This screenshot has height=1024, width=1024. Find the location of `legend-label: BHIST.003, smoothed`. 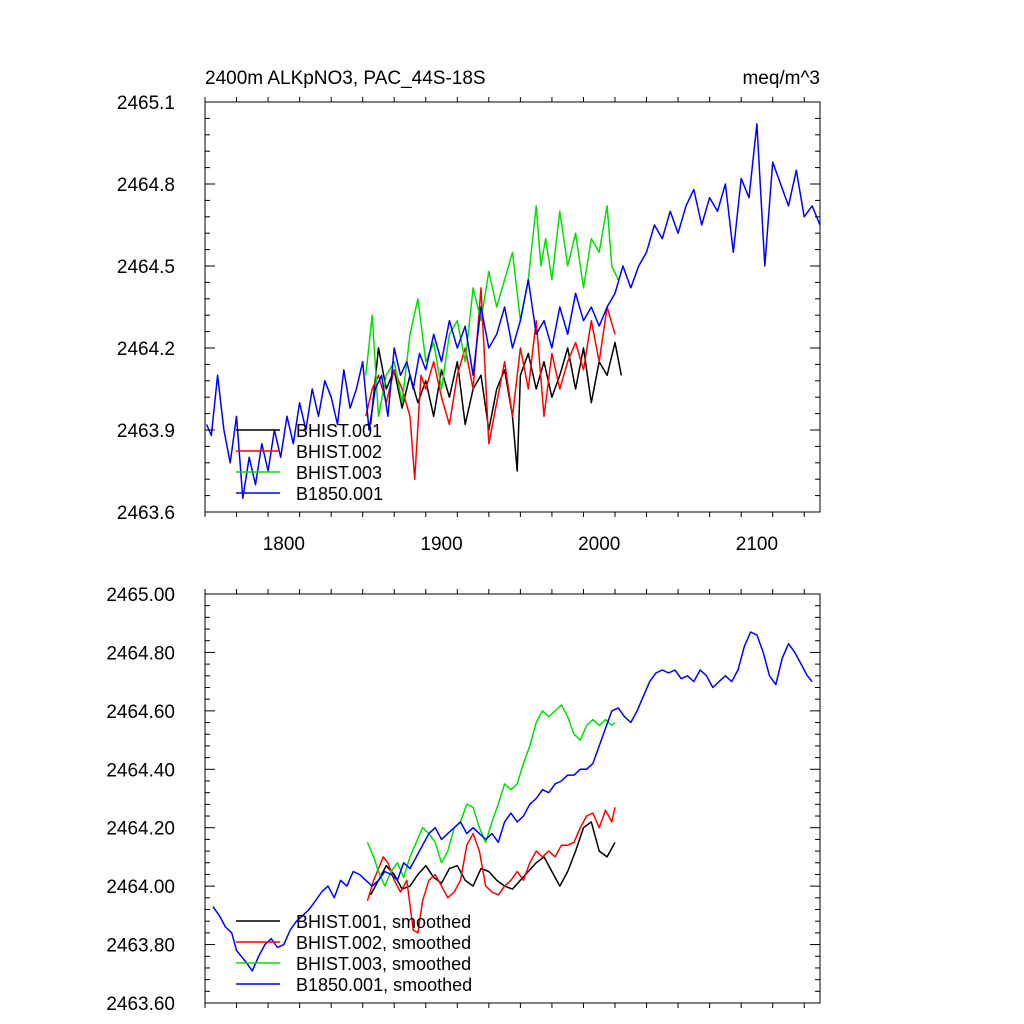

legend-label: BHIST.003, smoothed is located at coordinates (383, 964).